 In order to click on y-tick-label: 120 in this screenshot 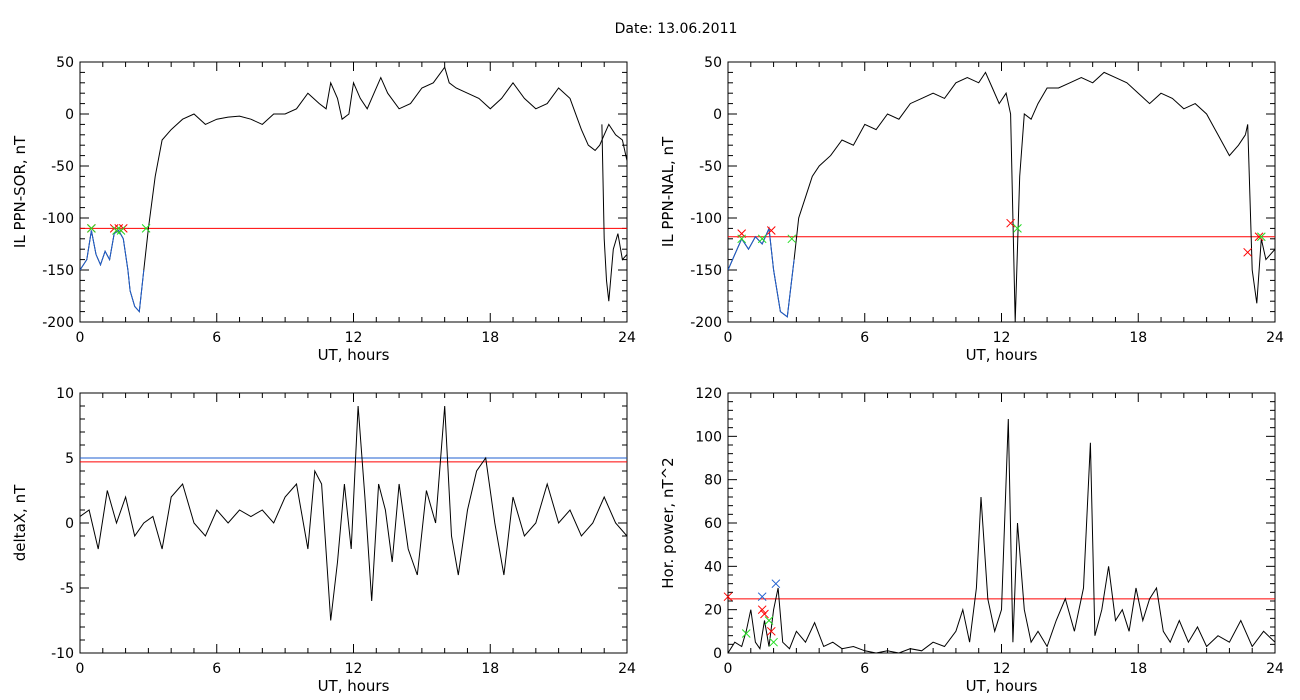, I will do `click(708, 394)`.